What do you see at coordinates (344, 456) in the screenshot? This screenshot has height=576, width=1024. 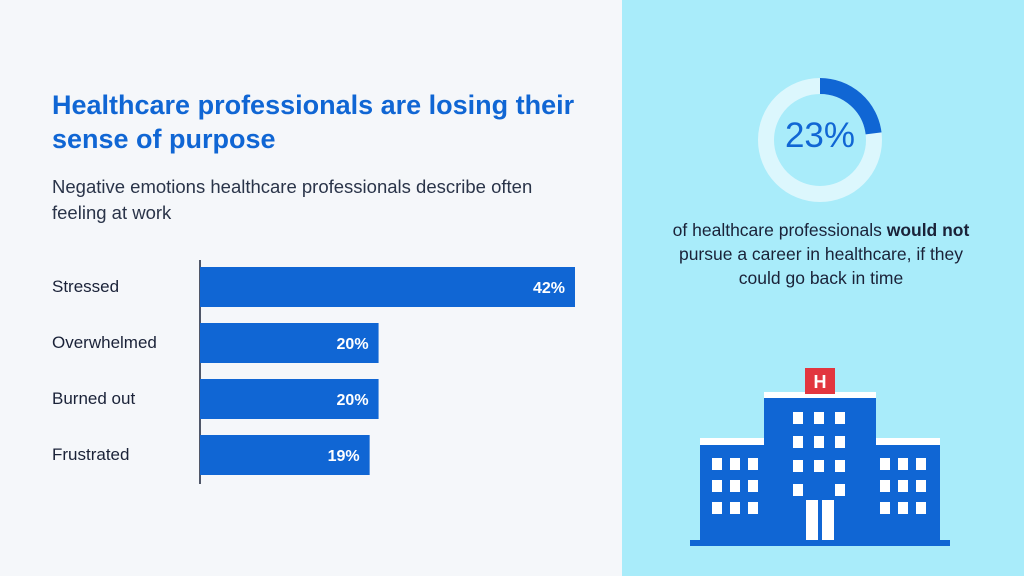 I see `value-label: 19%` at bounding box center [344, 456].